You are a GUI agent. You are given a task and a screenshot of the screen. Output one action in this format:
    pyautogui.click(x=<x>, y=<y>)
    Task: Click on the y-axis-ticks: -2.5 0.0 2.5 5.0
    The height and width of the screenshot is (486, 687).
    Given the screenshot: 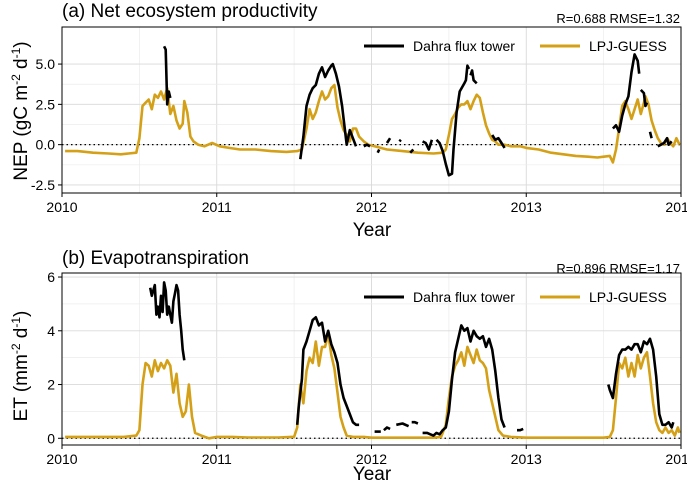 What is the action you would take?
    pyautogui.click(x=46, y=124)
    